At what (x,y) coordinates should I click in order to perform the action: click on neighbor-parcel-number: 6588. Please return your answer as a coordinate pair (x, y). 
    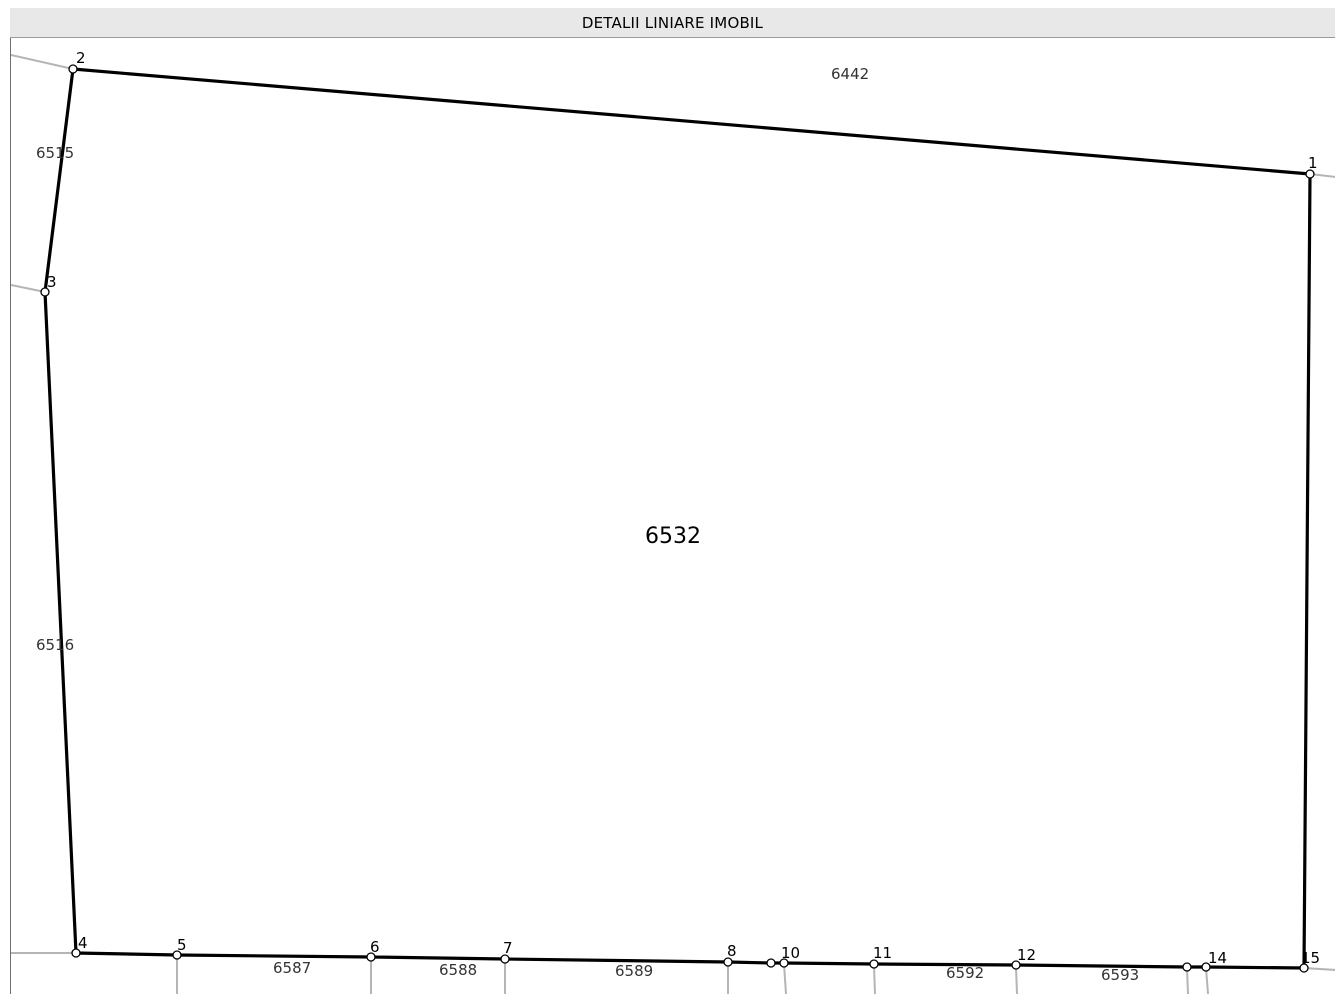
    Looking at the image, I should click on (458, 970).